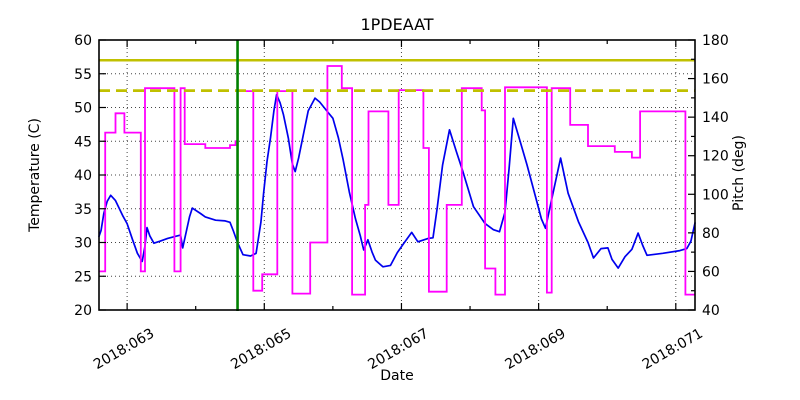  Describe the element at coordinates (396, 24) in the screenshot. I see `chart-title: 1PDEAAT` at that location.